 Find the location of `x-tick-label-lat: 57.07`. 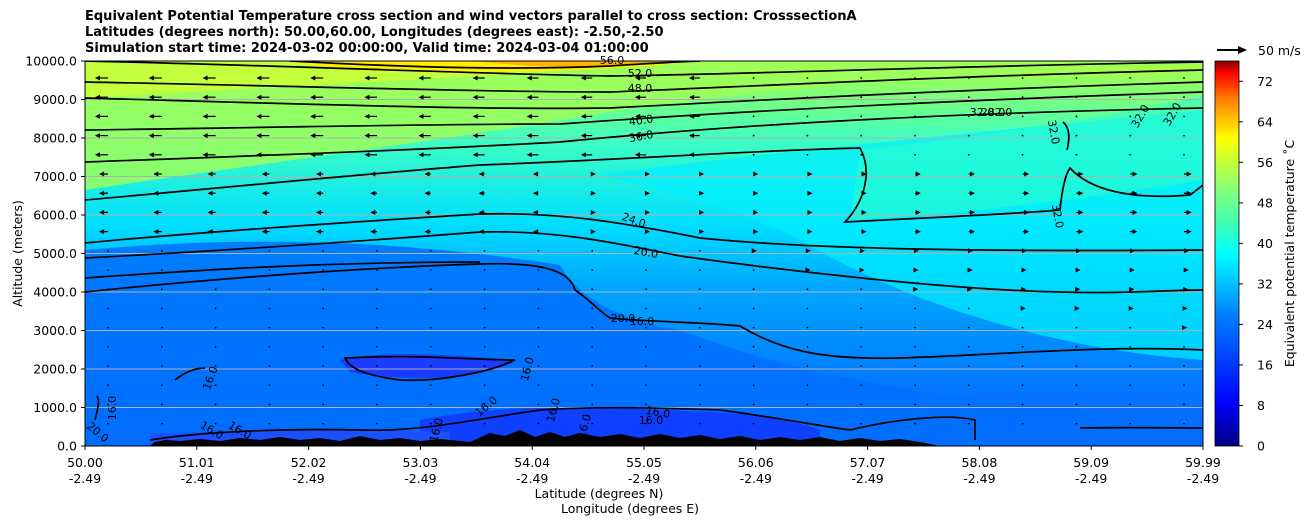

x-tick-label-lat: 57.07 is located at coordinates (868, 462).